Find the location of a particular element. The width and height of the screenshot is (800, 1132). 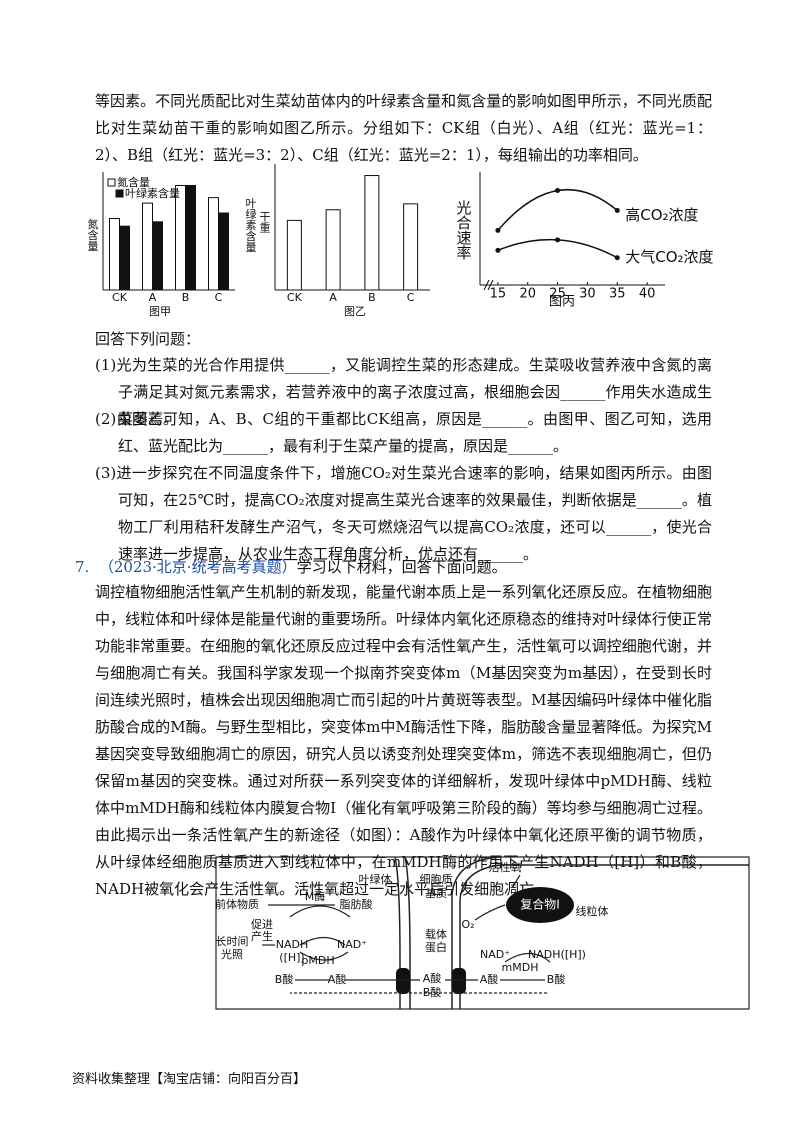

label: 载体 is located at coordinates (436, 934).